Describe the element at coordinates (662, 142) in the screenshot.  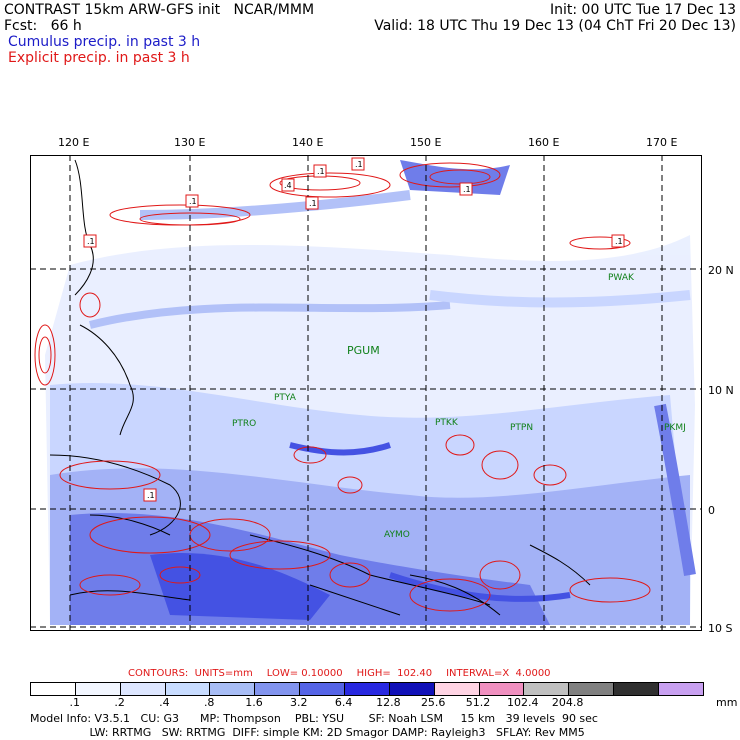
I see `lon-label: 170 E` at that location.